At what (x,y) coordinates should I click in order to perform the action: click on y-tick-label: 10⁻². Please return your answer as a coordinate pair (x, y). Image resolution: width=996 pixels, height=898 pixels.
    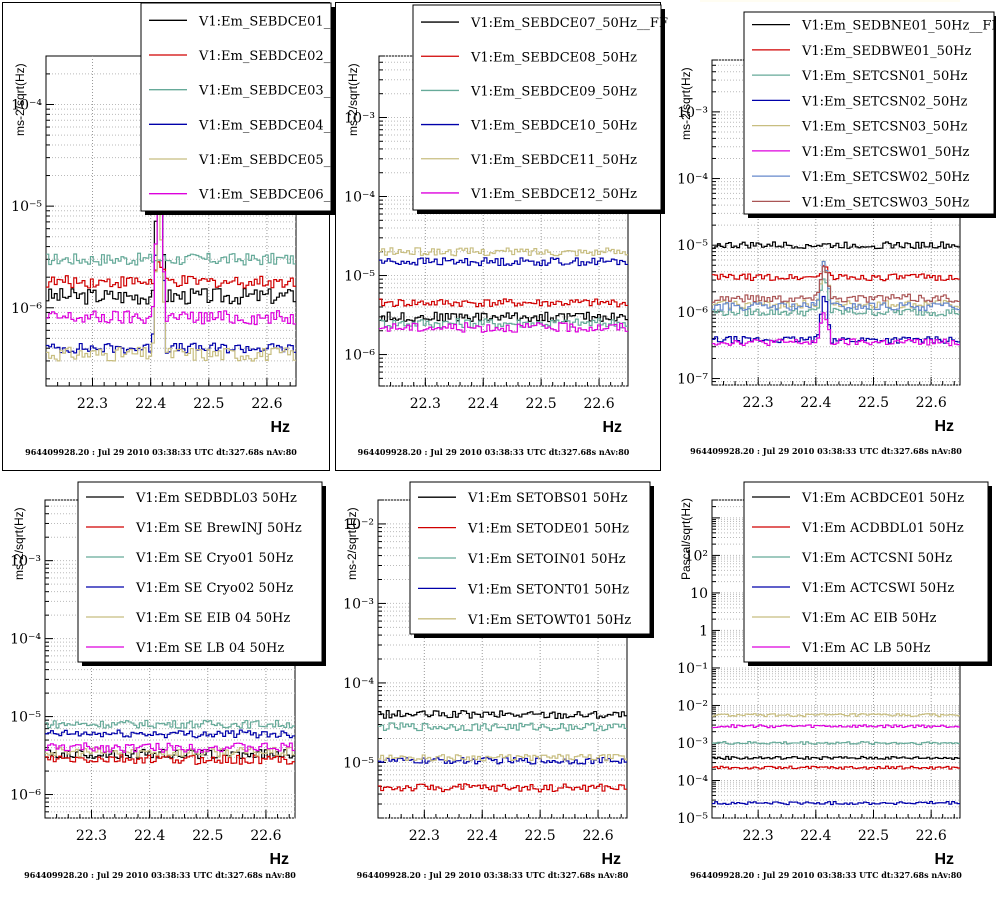
    Looking at the image, I should click on (692, 706).